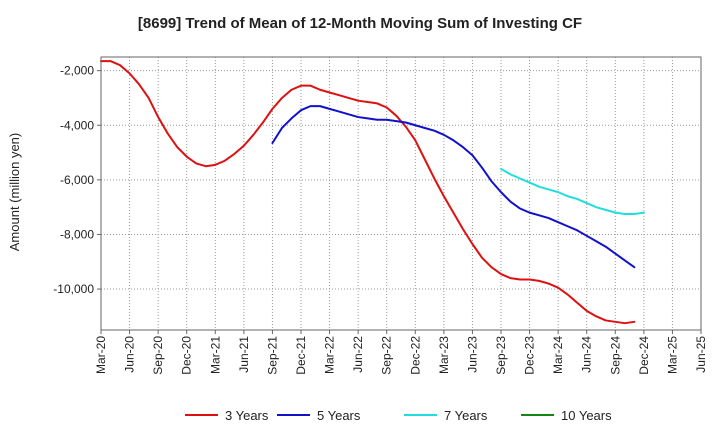  Describe the element at coordinates (387, 355) in the screenshot. I see `x-tick-label: Sep-22` at that location.